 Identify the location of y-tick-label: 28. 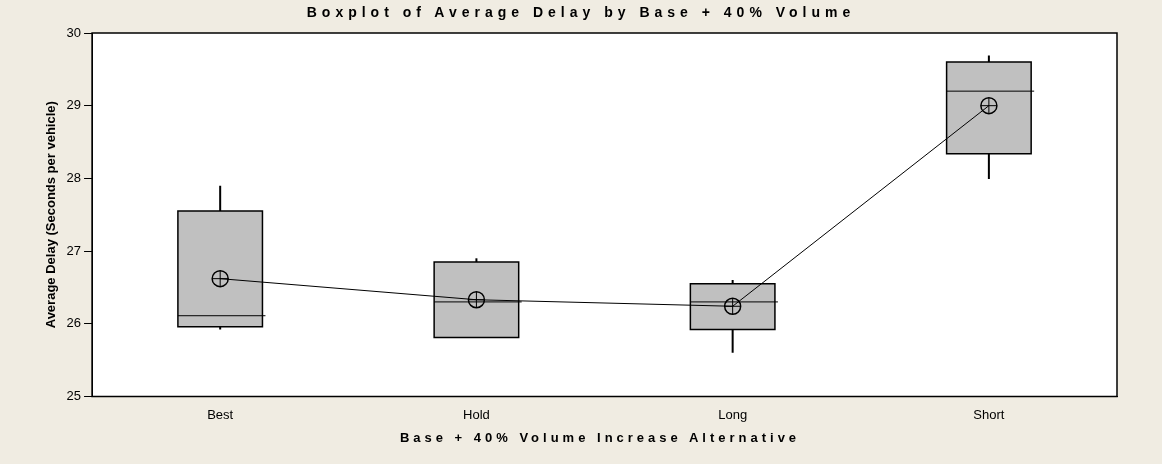
(74, 177).